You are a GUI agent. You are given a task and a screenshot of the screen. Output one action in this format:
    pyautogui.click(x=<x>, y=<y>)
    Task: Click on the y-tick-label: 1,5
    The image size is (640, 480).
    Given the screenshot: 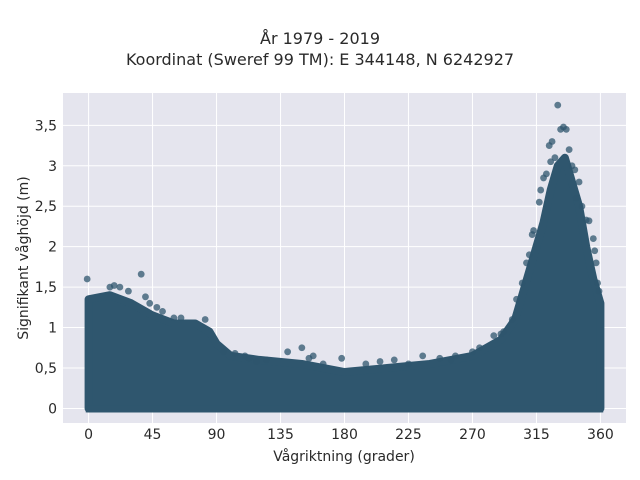 What is the action you would take?
    pyautogui.click(x=46, y=288)
    